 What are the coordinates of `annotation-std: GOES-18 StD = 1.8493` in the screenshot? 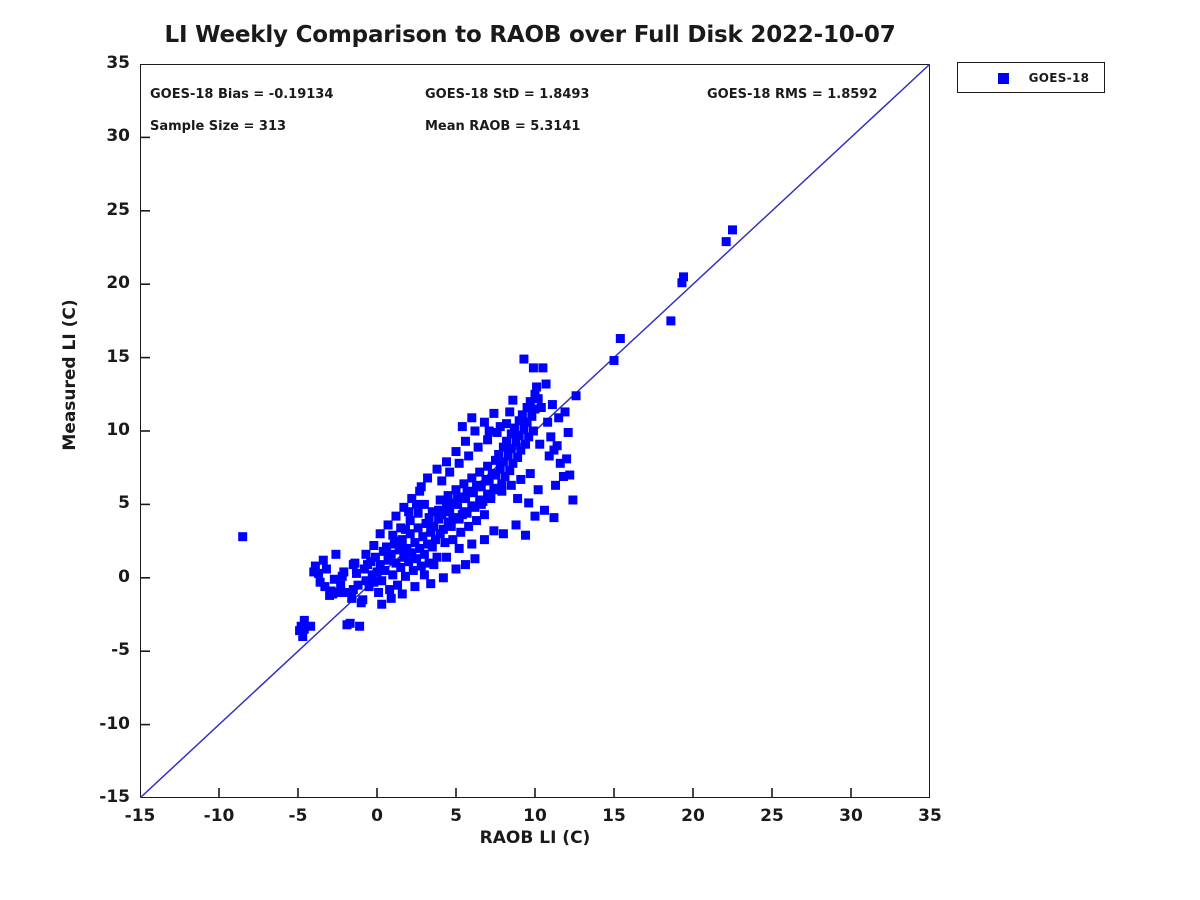 It's located at (507, 94).